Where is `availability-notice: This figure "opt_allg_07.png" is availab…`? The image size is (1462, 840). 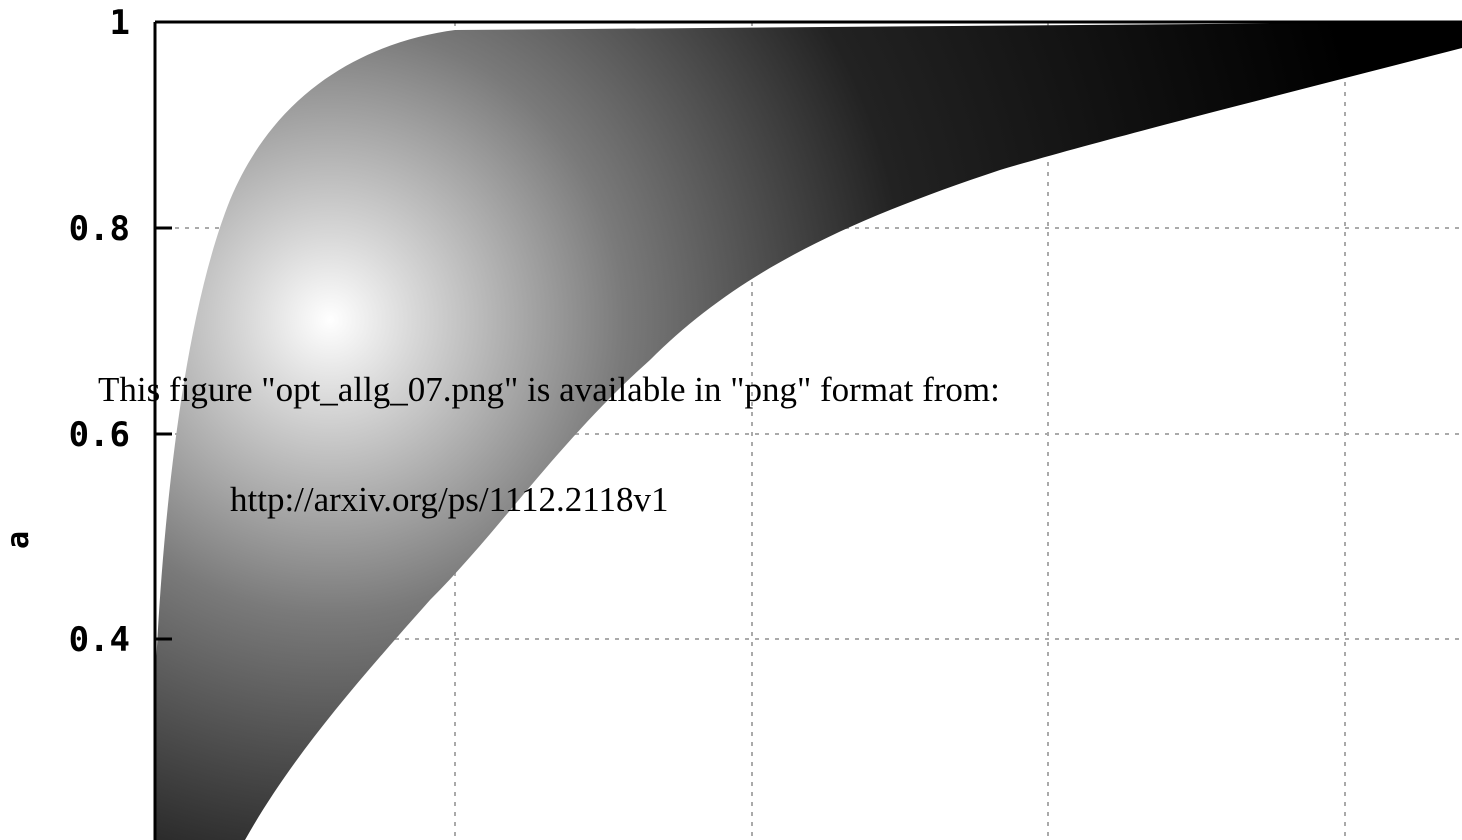
availability-notice: This figure "opt_allg_07.png" is availab… is located at coordinates (549, 389).